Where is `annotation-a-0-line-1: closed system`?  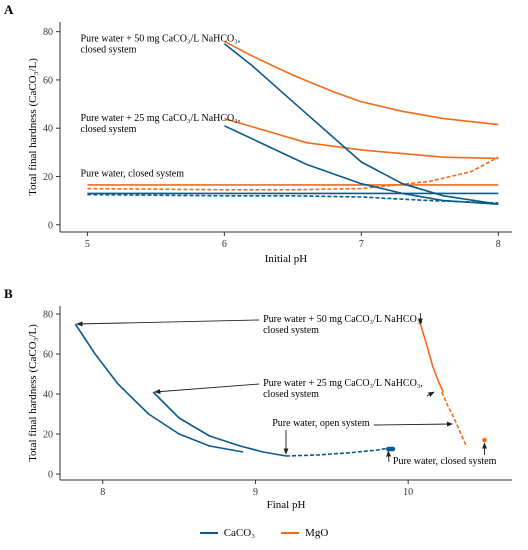
annotation-a-0-line-1: closed system is located at coordinates (109, 49).